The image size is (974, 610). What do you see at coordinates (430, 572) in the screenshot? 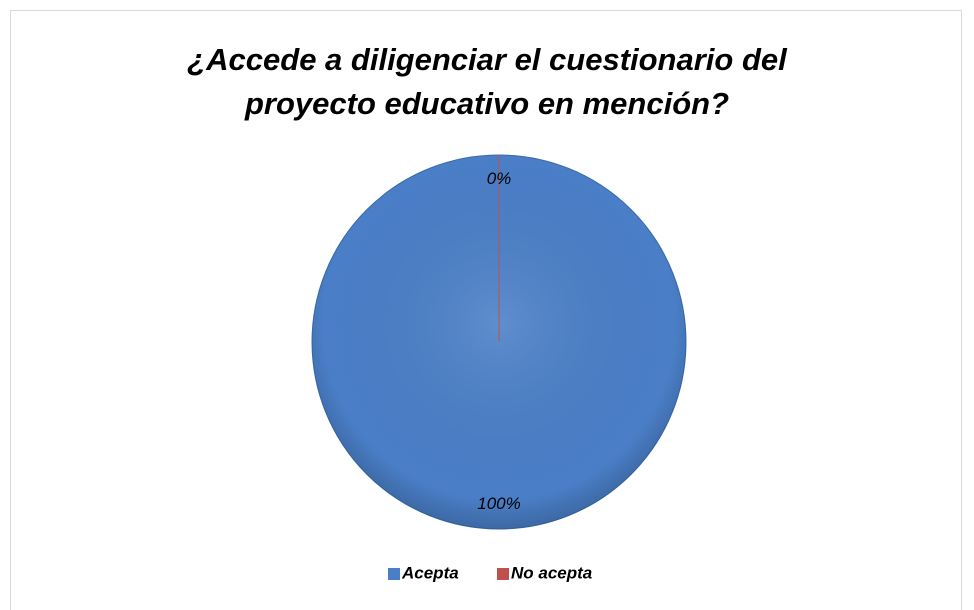
I see `legend-label: Acepta` at bounding box center [430, 572].